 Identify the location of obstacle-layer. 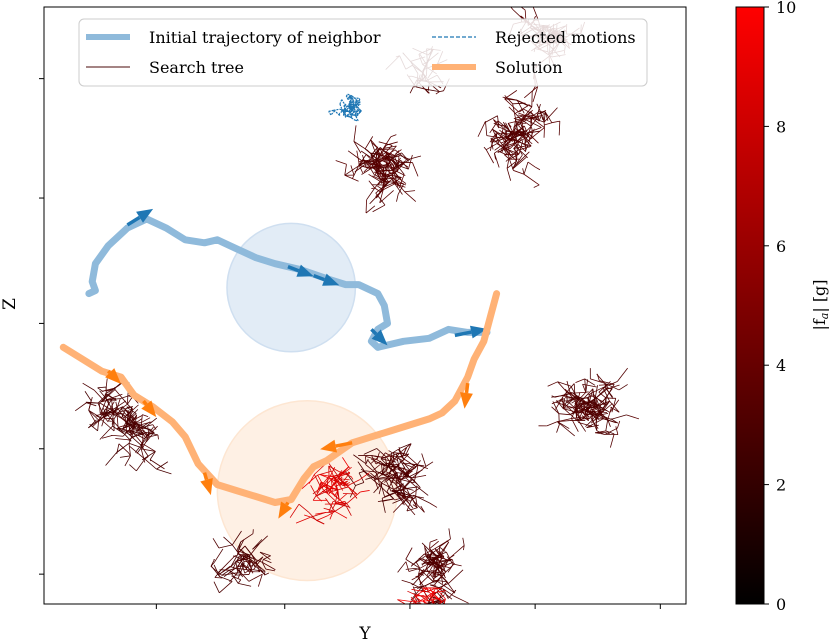
(307, 402).